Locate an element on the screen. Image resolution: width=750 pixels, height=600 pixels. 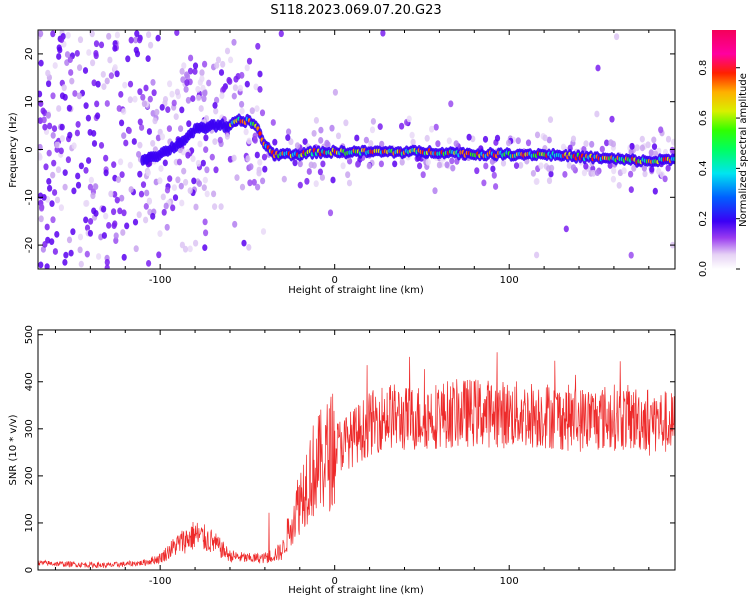
snr-ylabel: SNR (10 * v/v) is located at coordinates (13, 449).